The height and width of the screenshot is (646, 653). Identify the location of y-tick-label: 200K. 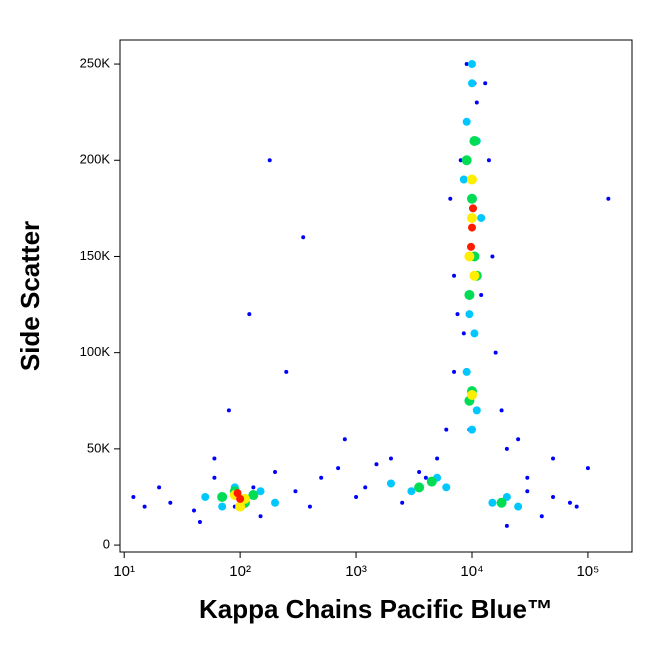
(95, 159).